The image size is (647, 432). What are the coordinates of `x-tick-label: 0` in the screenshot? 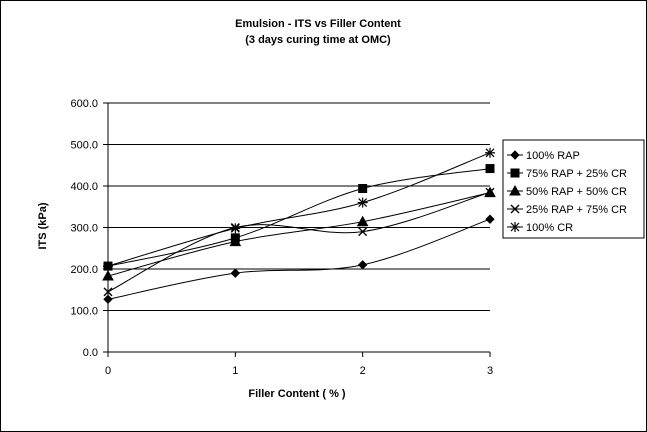 It's located at (108, 371).